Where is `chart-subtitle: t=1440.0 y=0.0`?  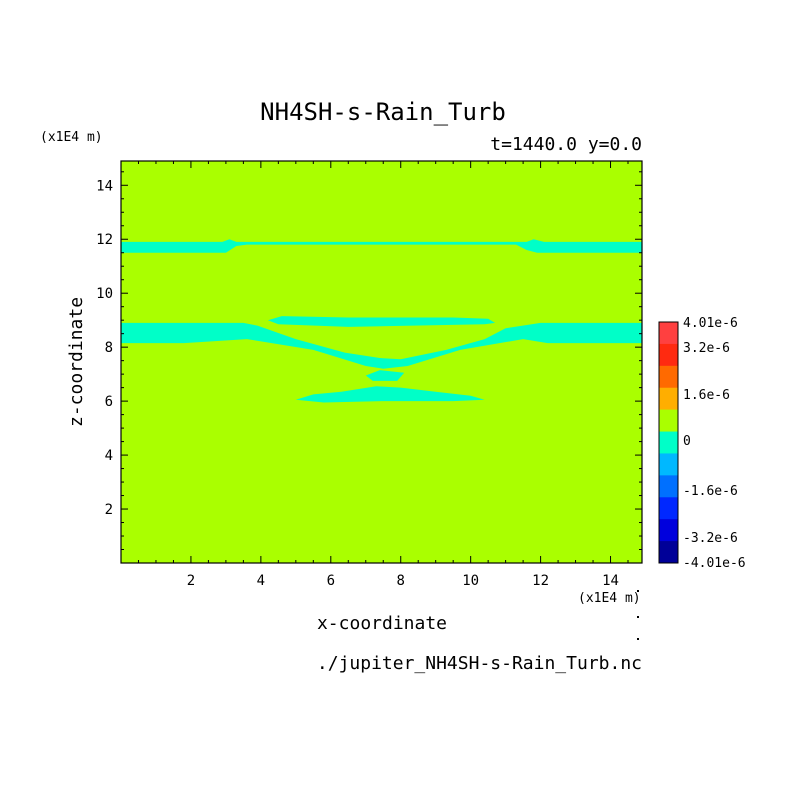 chart-subtitle: t=1440.0 y=0.0 is located at coordinates (566, 144).